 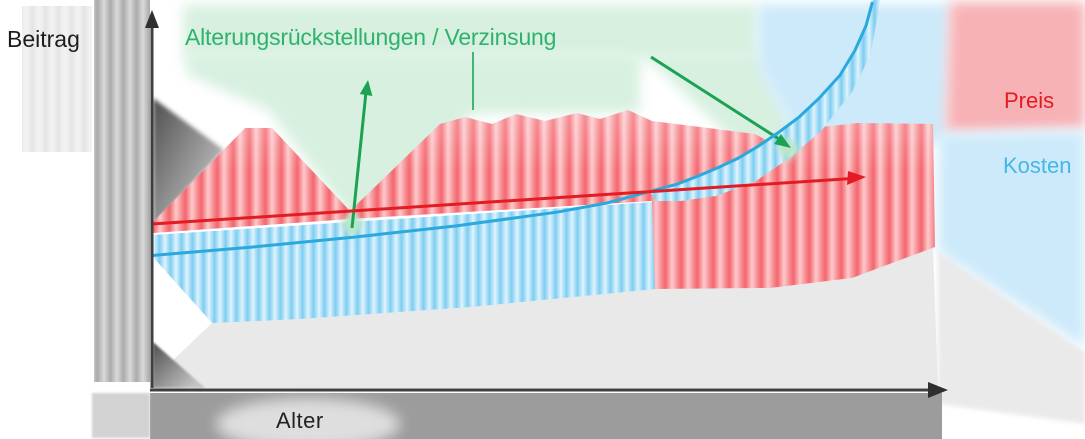 What do you see at coordinates (506, 201) in the screenshot?
I see `price-line` at bounding box center [506, 201].